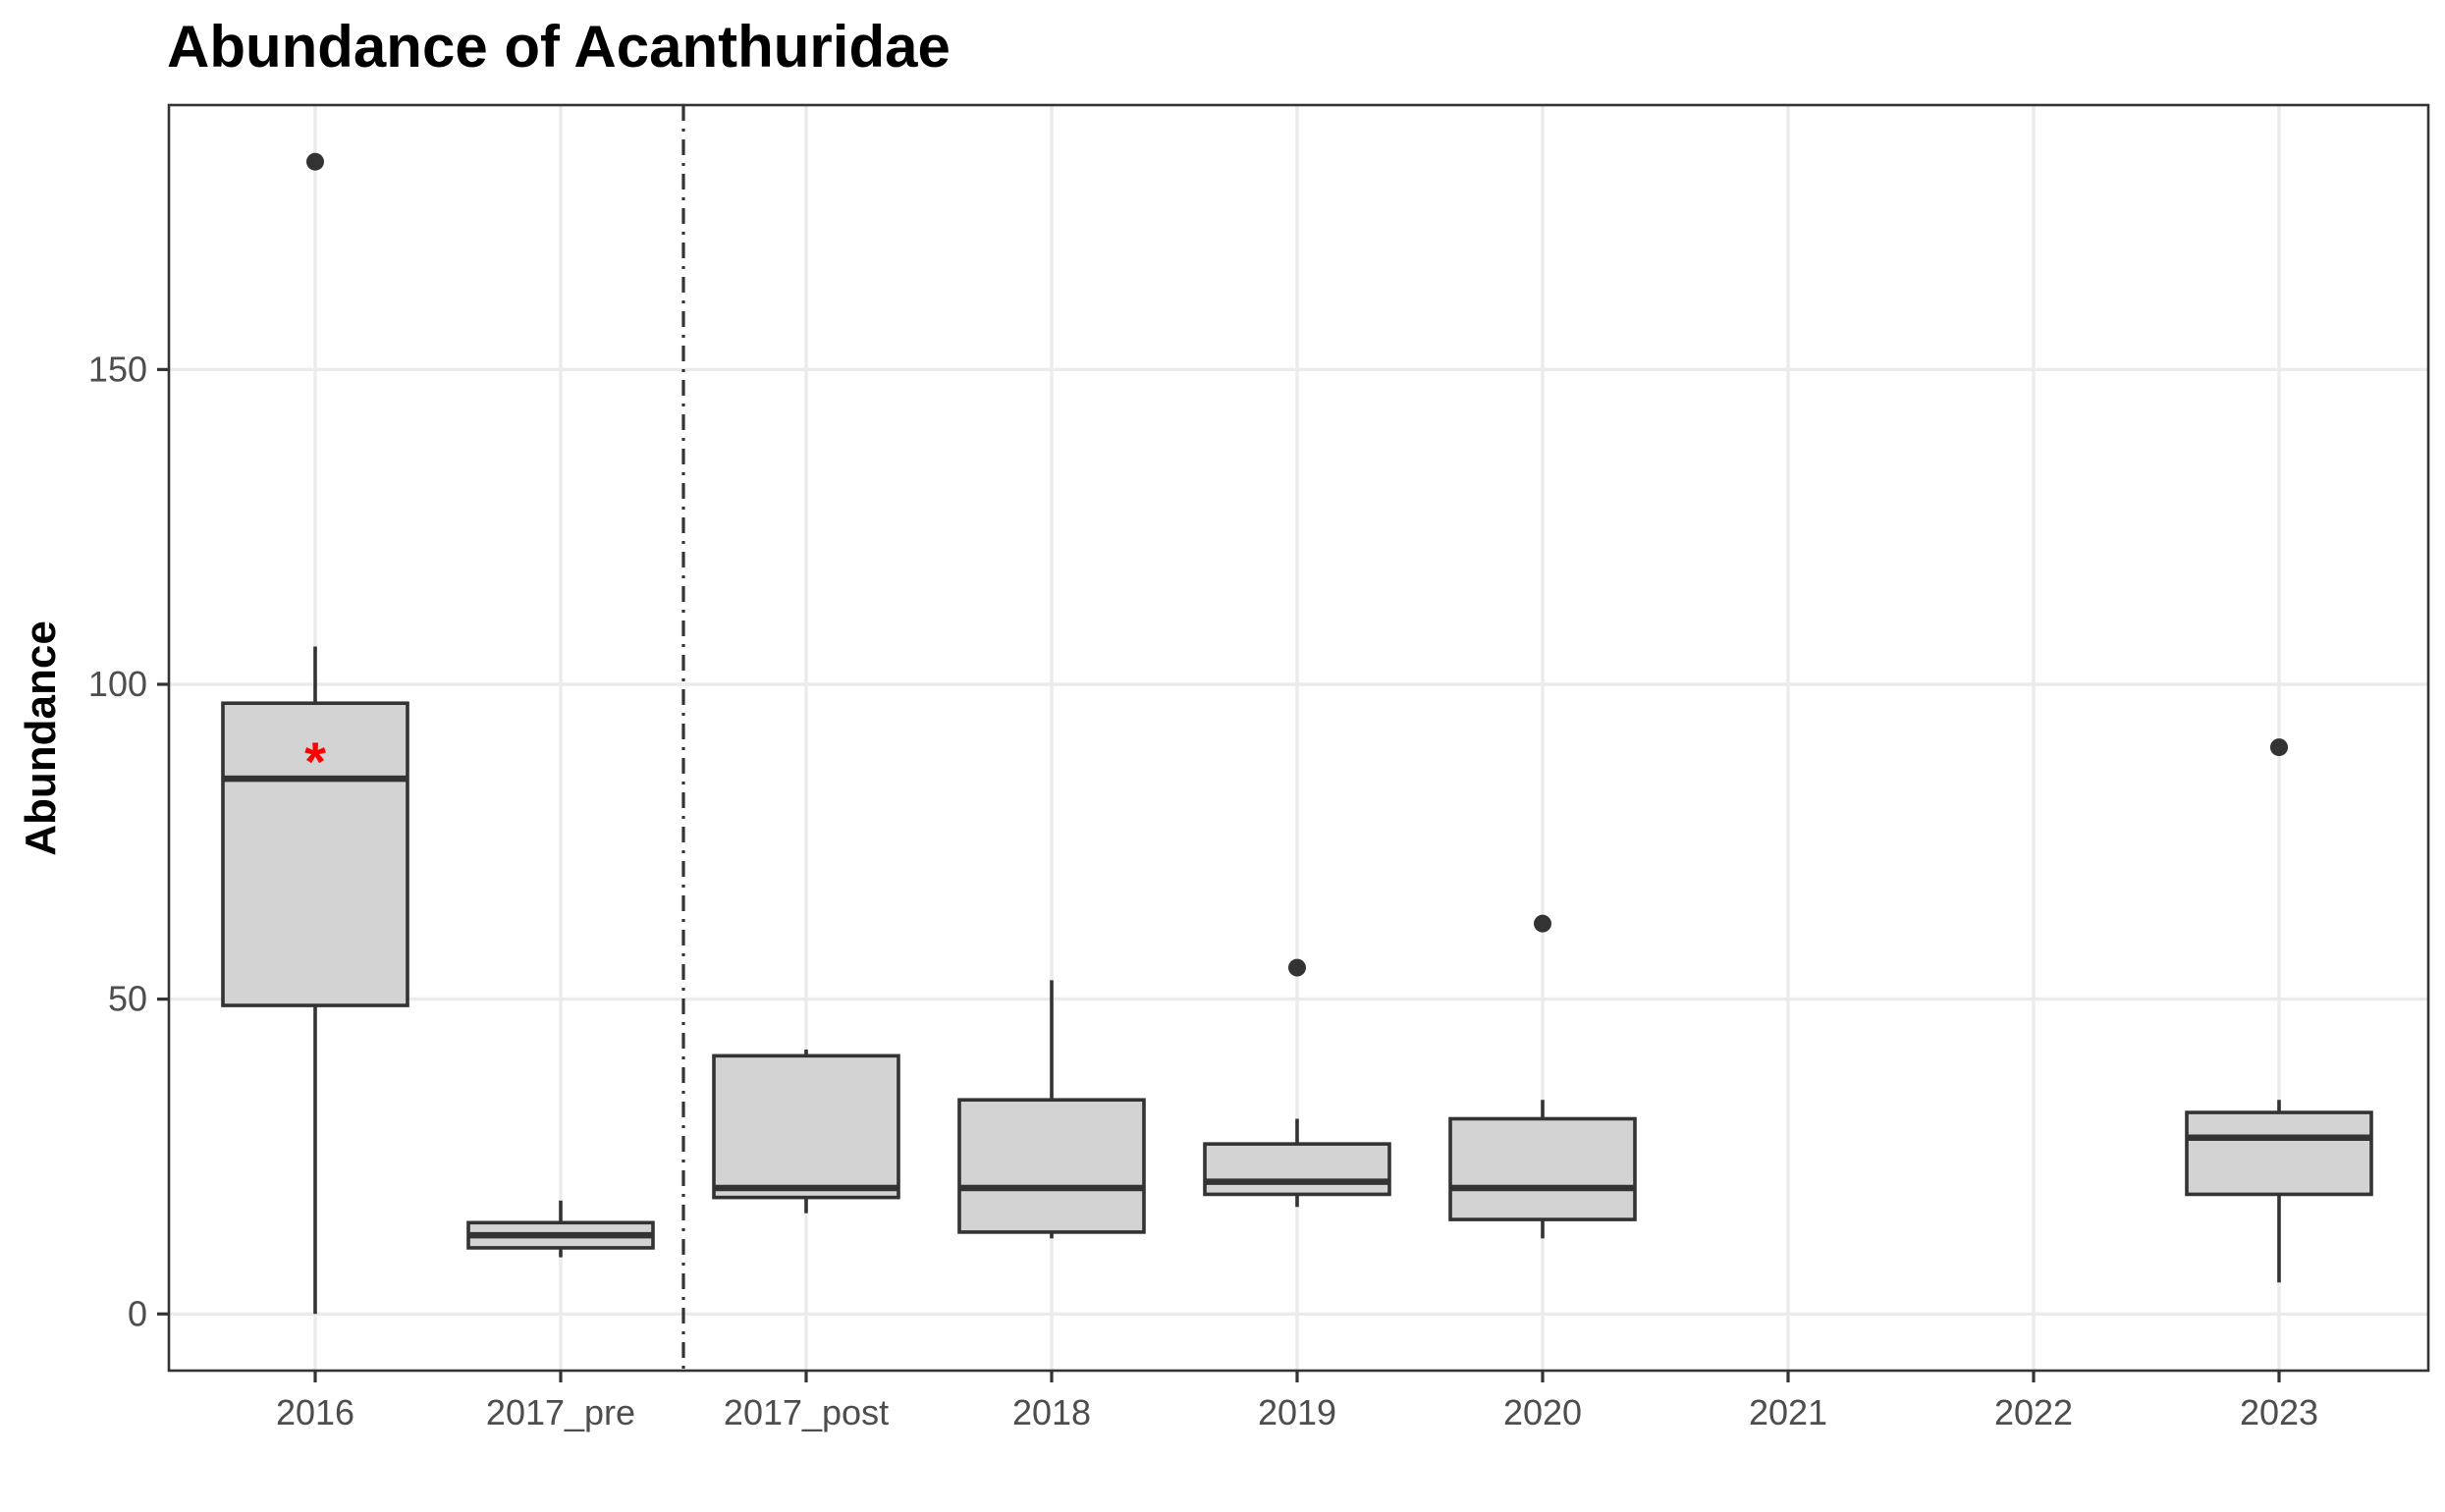 The height and width of the screenshot is (1512, 2445). I want to click on x-tick-label: 2016, so click(315, 1412).